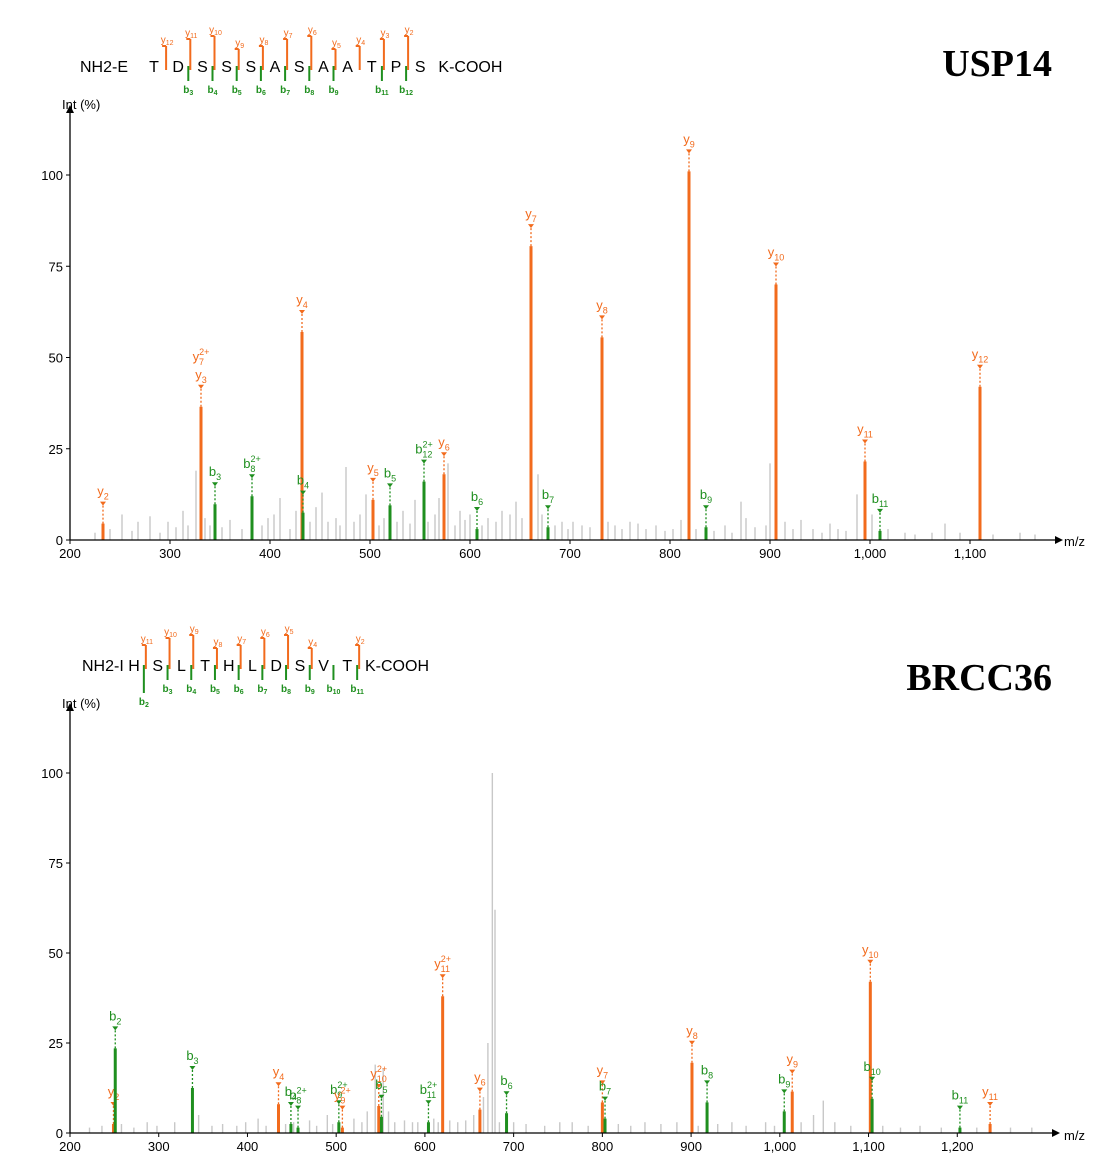 This screenshot has width=1103, height=1164. I want to click on sequence-residue: V, so click(323, 666).